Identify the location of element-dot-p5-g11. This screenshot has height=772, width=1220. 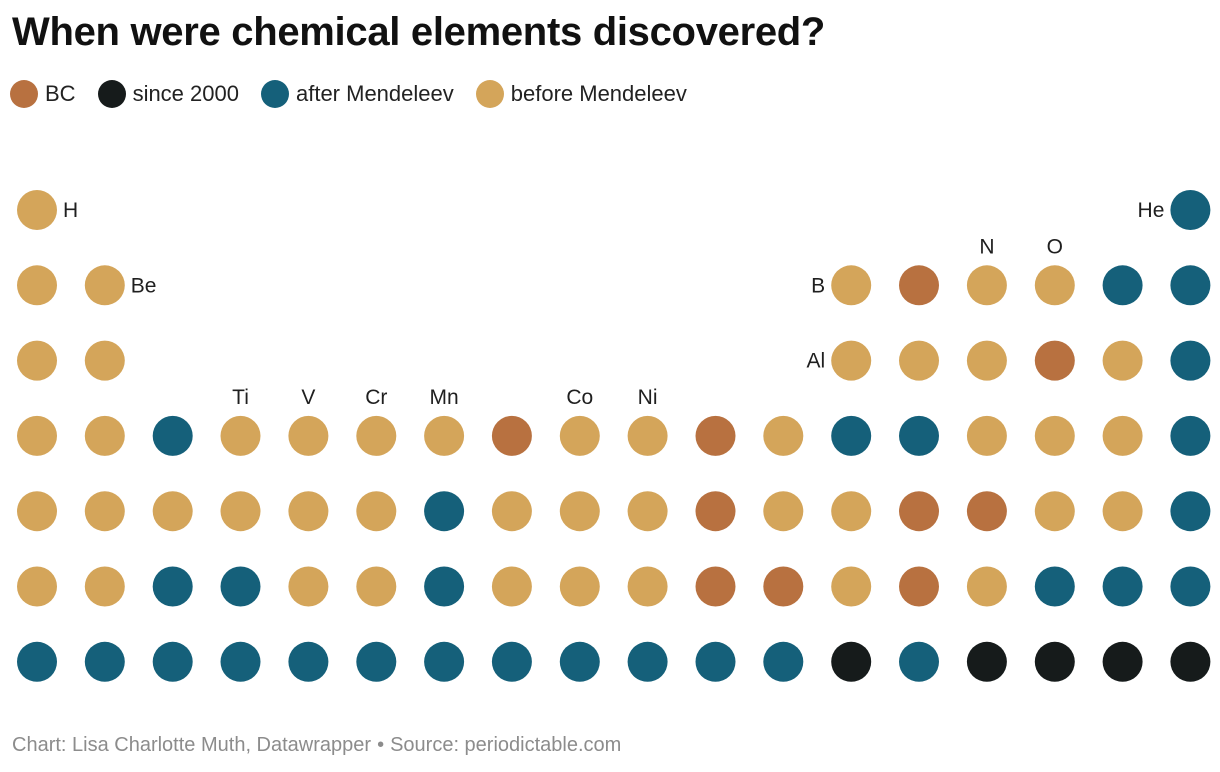
(715, 511).